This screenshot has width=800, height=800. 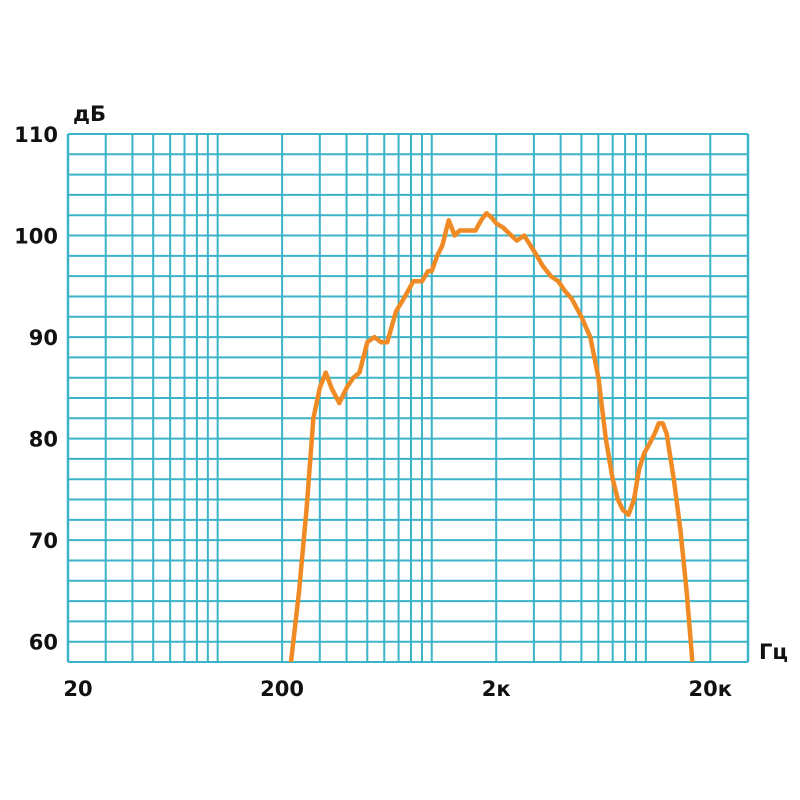 I want to click on y-tick-label: 80, so click(x=43, y=440).